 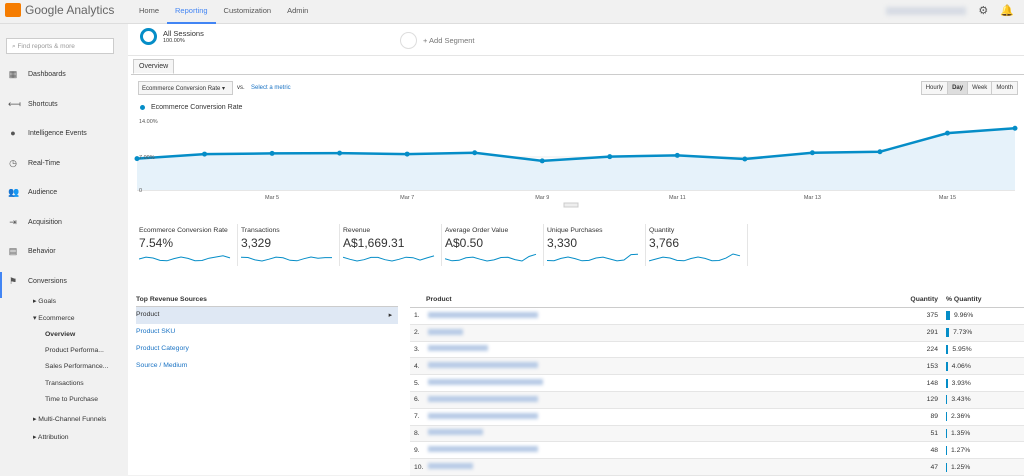 I want to click on sidebar-item-intelligence: ● Intelligence Events, so click(x=64, y=133).